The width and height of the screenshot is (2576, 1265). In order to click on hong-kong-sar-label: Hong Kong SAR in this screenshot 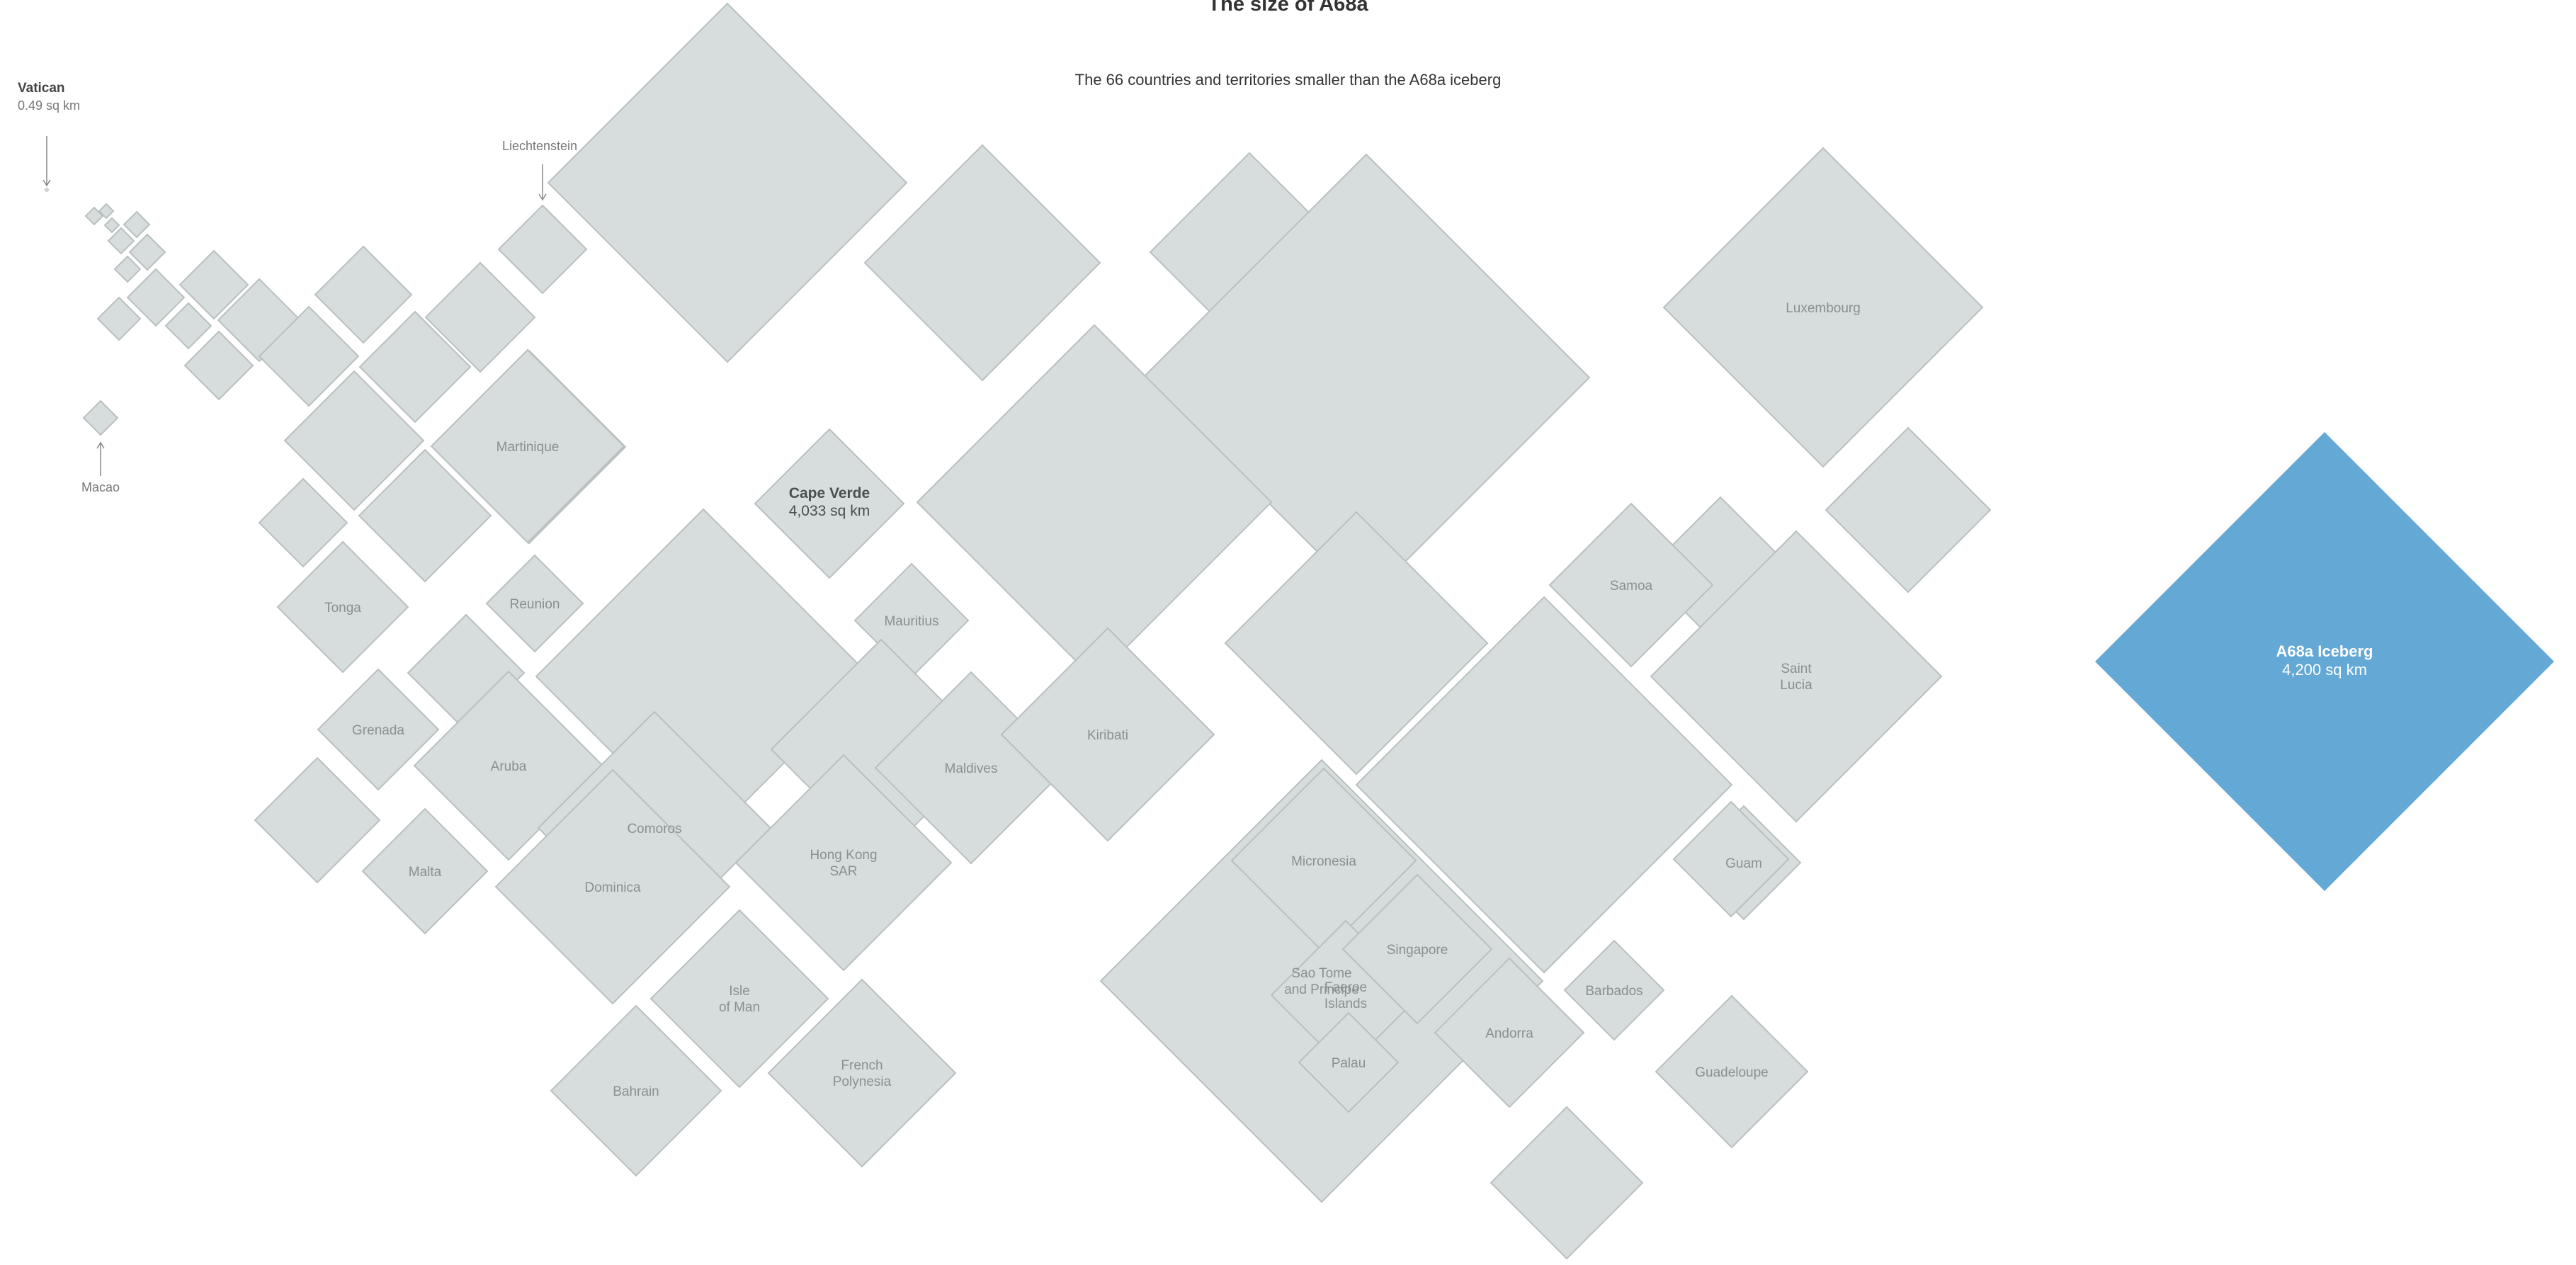, I will do `click(843, 863)`.